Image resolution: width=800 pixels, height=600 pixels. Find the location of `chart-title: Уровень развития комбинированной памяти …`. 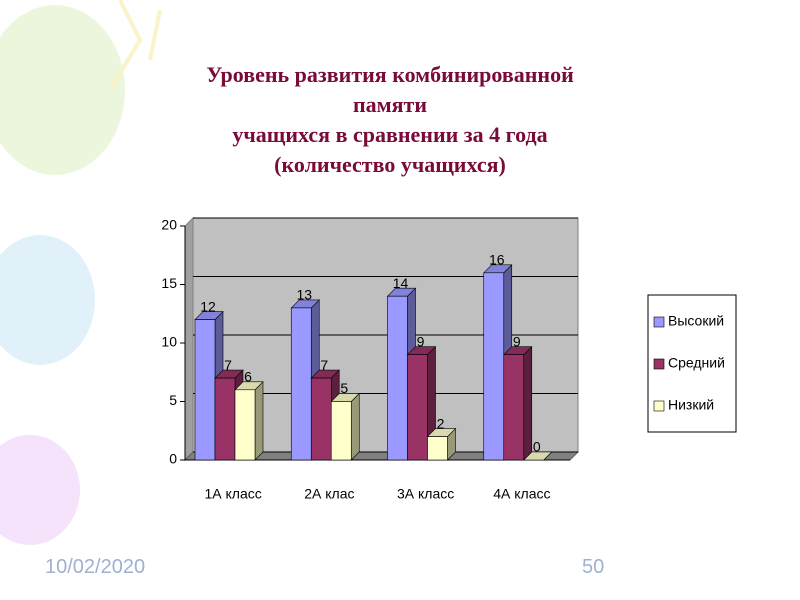

chart-title: Уровень развития комбинированной памяти … is located at coordinates (390, 119).